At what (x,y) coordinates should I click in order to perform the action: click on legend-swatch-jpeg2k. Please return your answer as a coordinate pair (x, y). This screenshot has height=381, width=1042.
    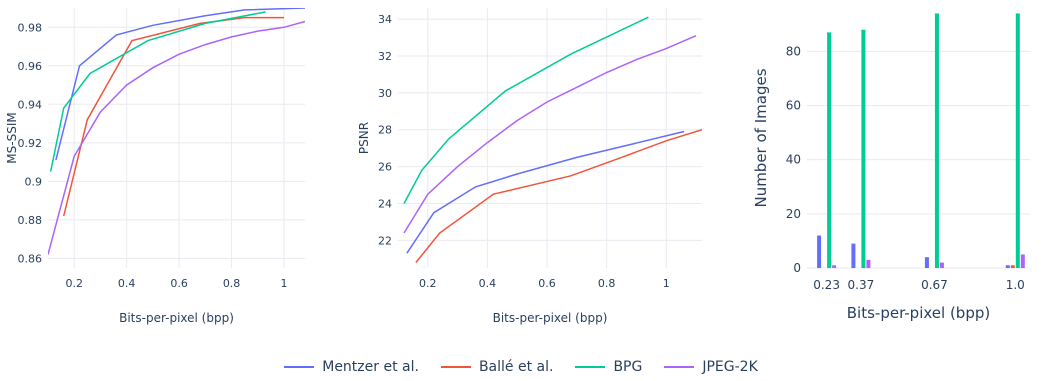
    Looking at the image, I should click on (679, 367).